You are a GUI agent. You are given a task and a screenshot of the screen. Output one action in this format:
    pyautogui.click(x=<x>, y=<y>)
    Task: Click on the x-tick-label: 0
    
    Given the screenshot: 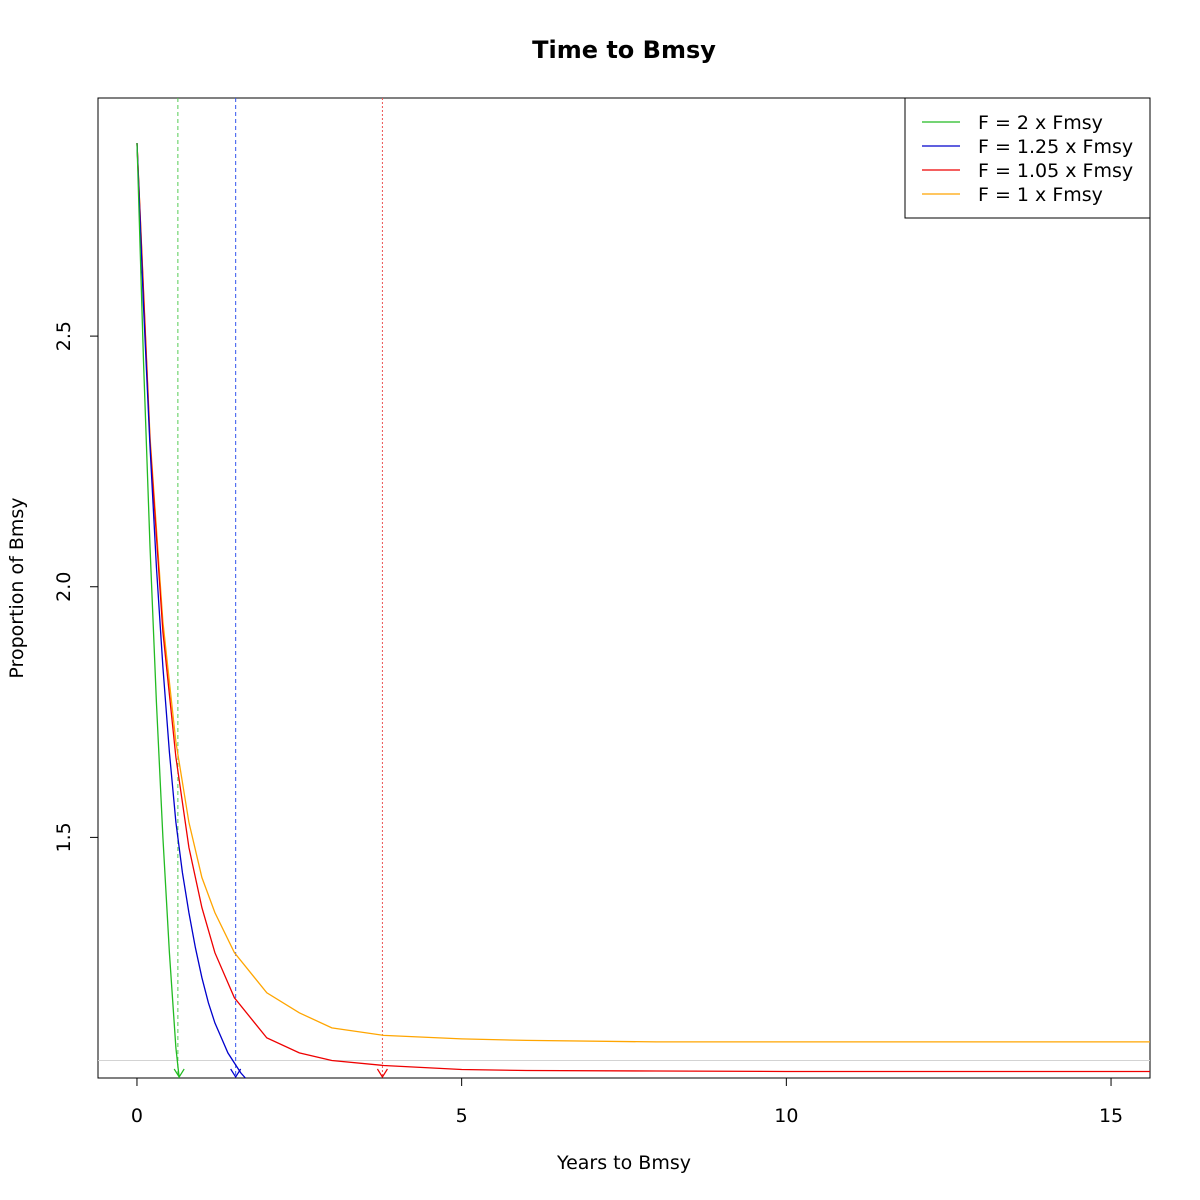 What is the action you would take?
    pyautogui.click(x=137, y=1116)
    